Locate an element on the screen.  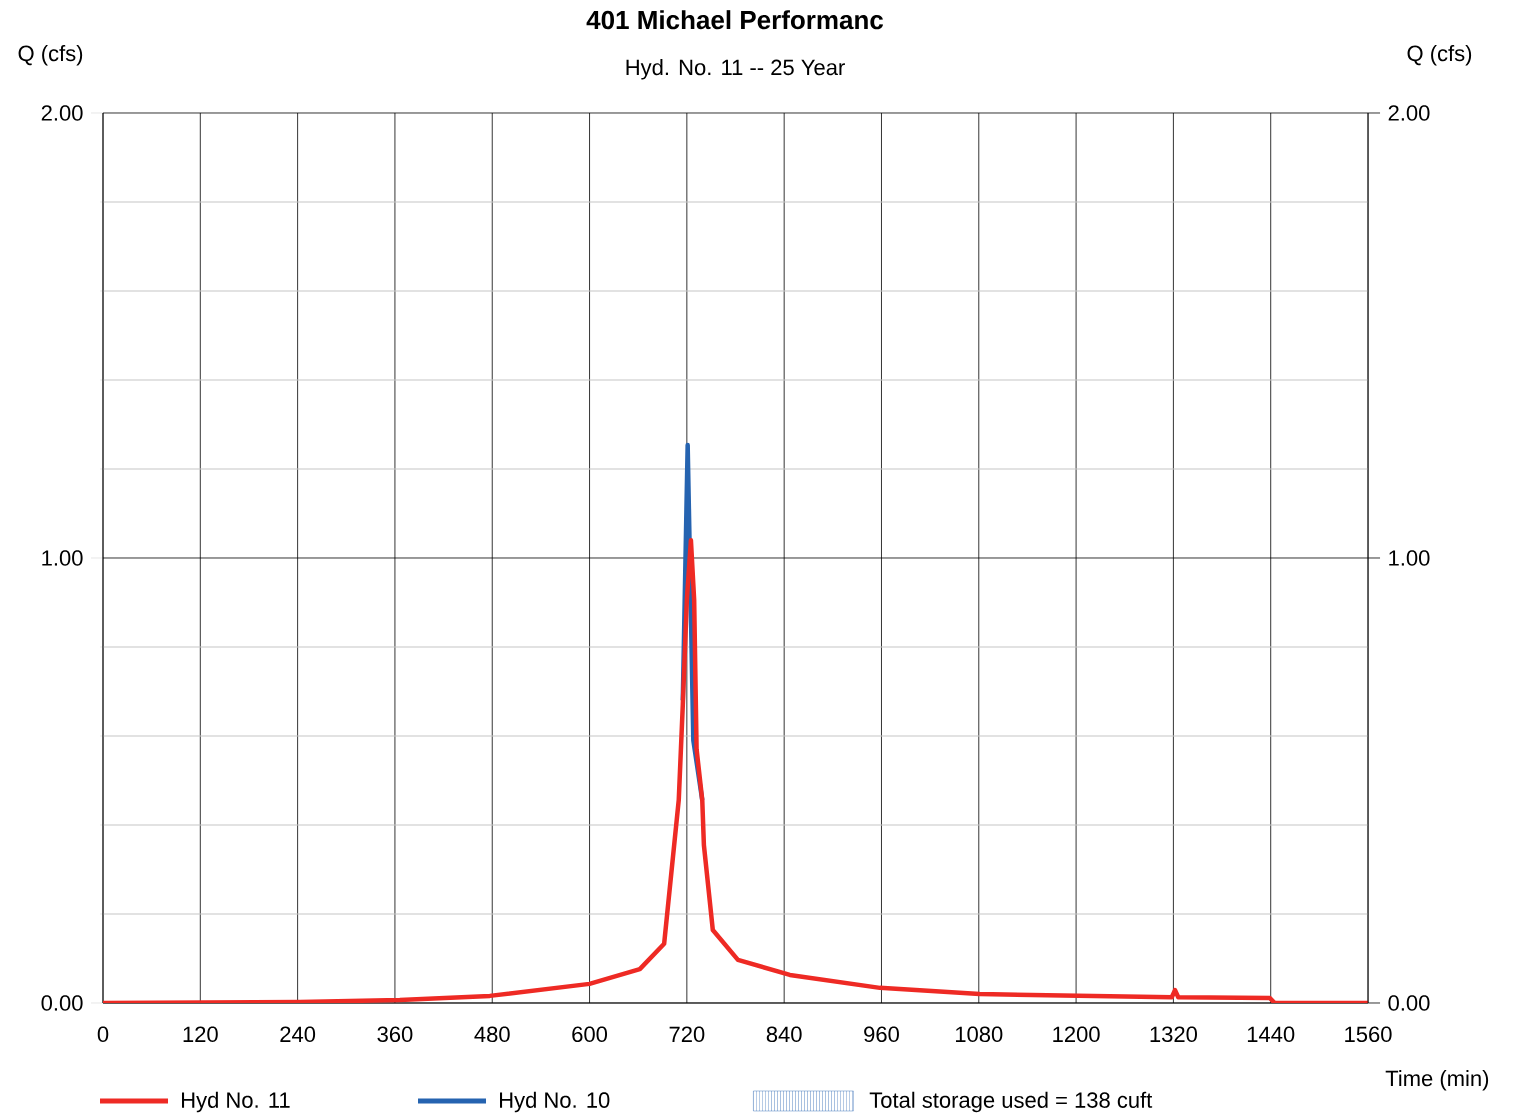
y2-axis-title: Q (cfs) is located at coordinates (1439, 55).